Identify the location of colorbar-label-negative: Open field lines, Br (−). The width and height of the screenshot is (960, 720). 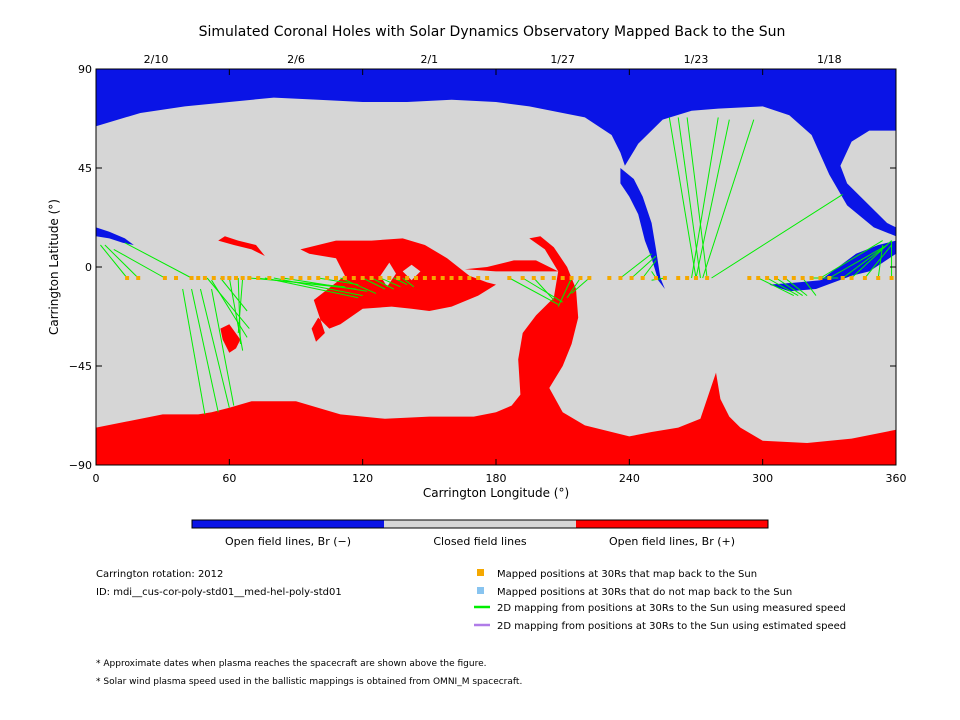
(288, 541).